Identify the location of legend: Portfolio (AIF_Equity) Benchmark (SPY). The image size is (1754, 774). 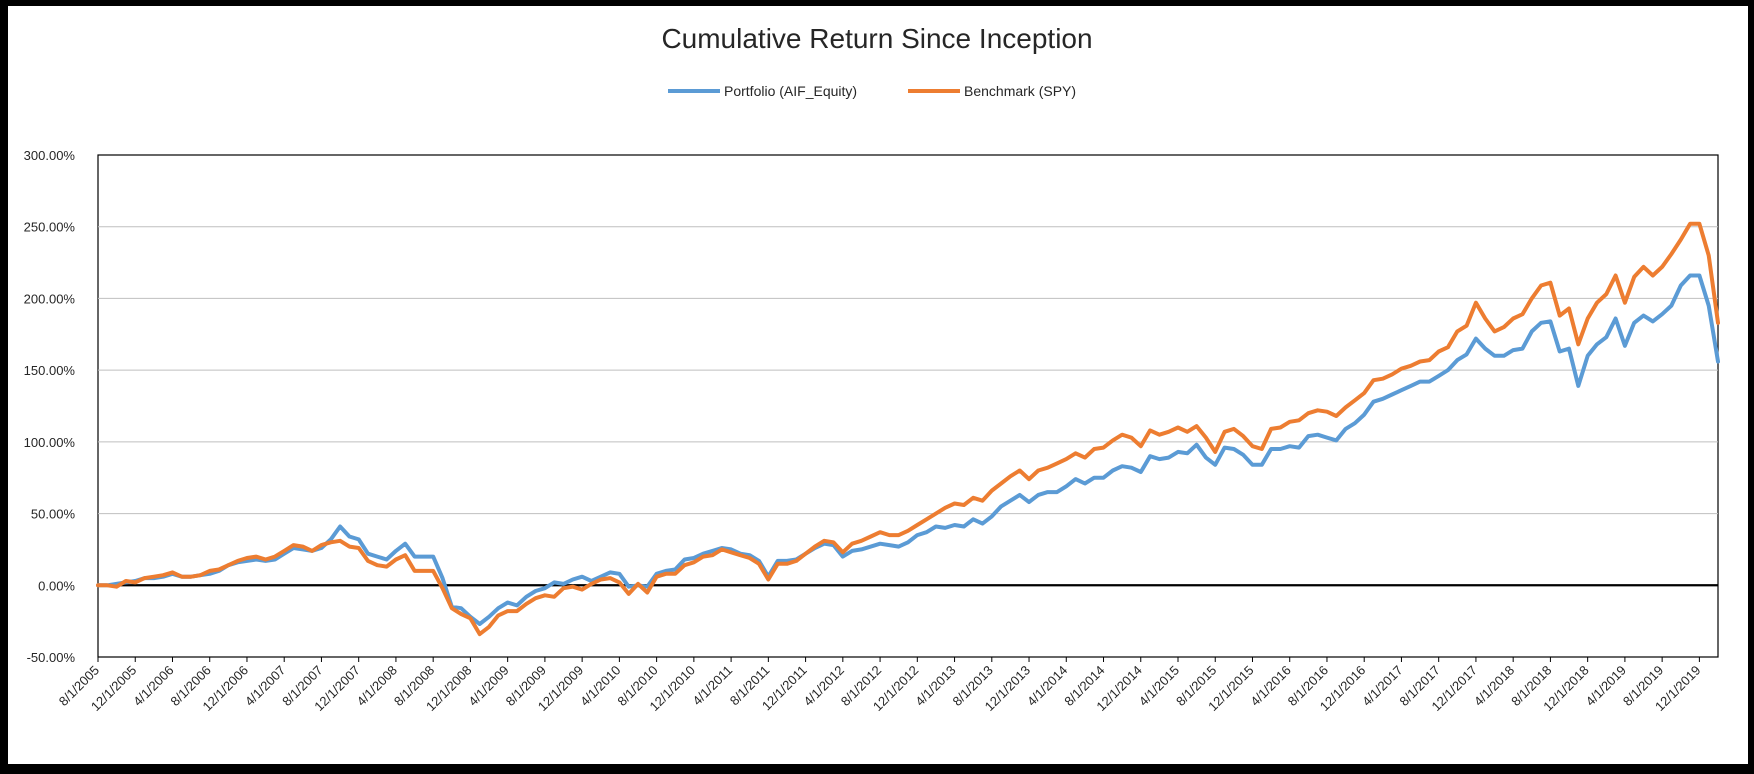
(872, 91).